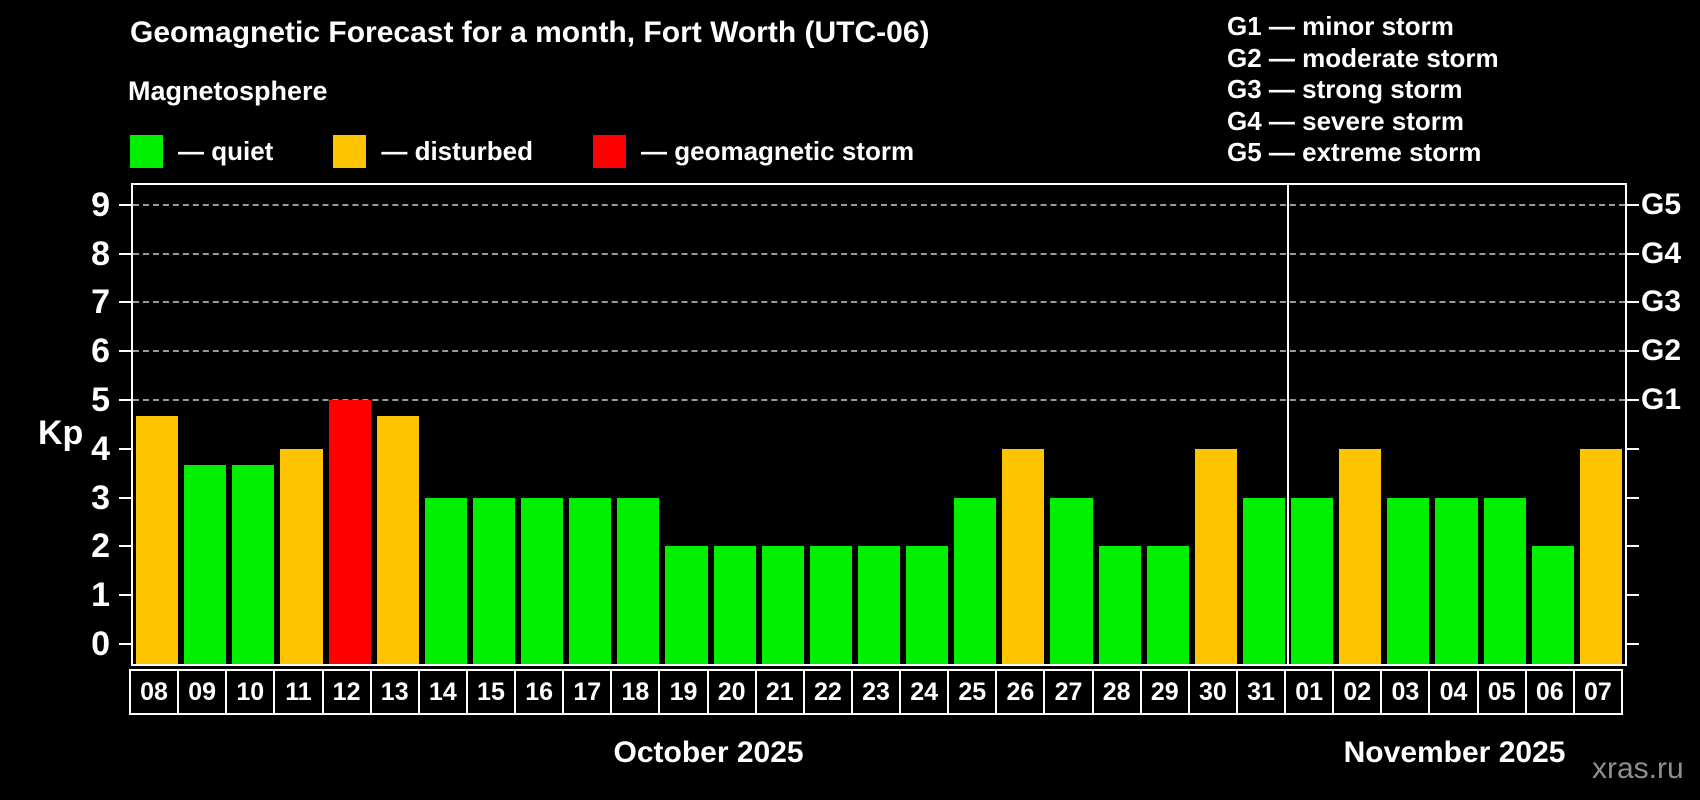 This screenshot has width=1700, height=800. I want to click on legend-item-quiet: — quiet, so click(202, 151).